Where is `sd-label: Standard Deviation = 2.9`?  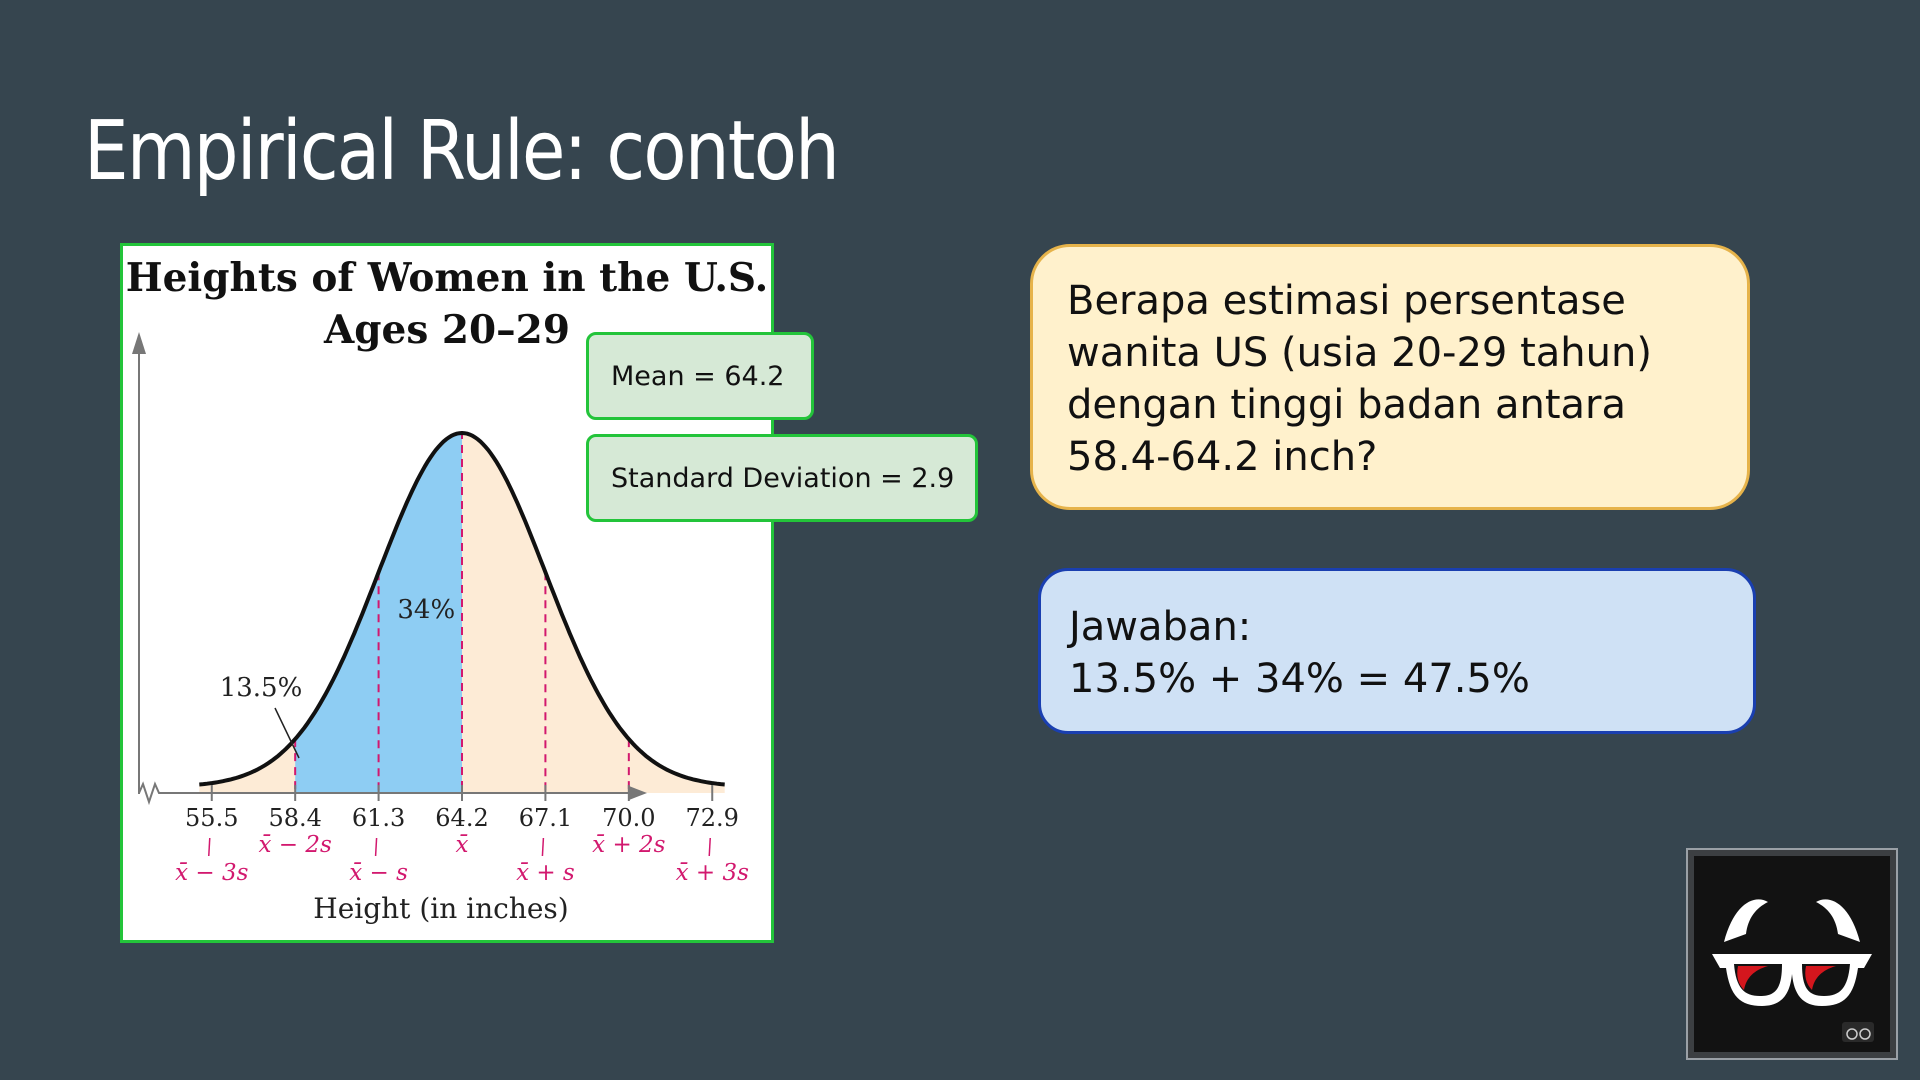 sd-label: Standard Deviation = 2.9 is located at coordinates (783, 478).